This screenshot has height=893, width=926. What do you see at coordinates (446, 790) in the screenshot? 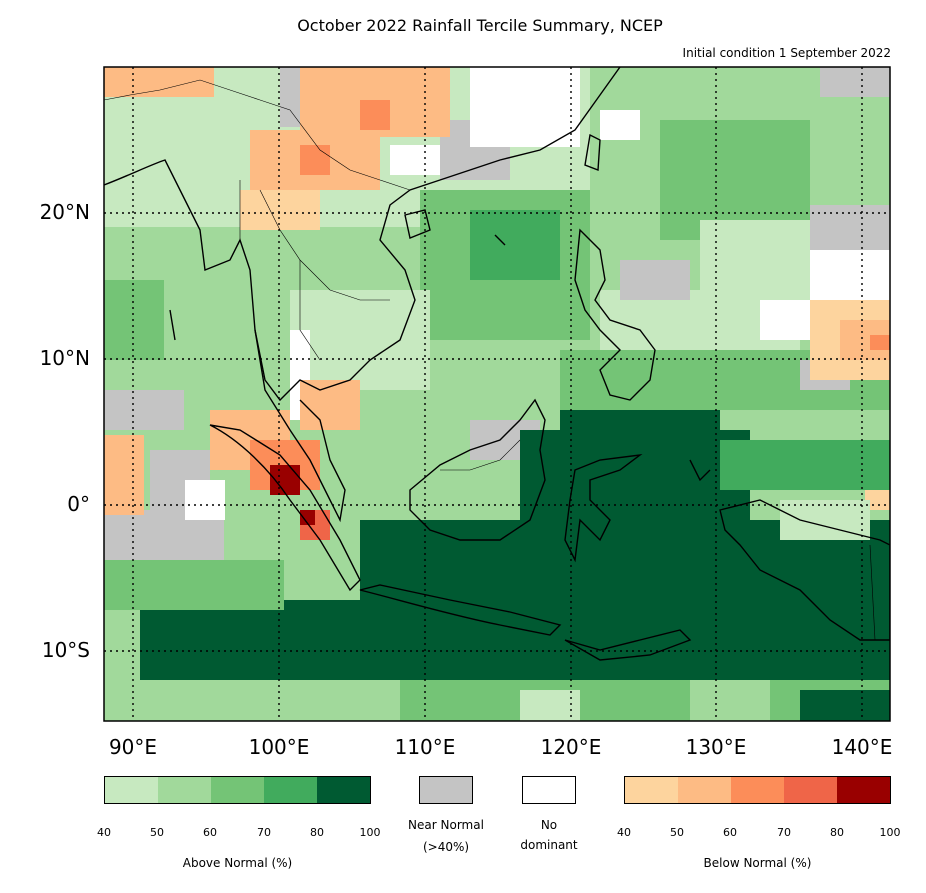
I see `near-normal-swatch` at bounding box center [446, 790].